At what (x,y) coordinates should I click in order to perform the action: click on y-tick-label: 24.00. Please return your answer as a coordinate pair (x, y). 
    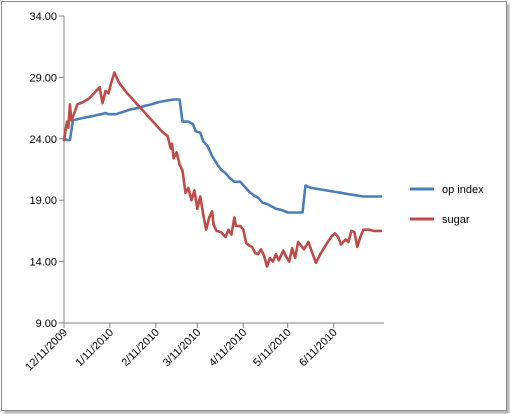
    Looking at the image, I should click on (43, 140).